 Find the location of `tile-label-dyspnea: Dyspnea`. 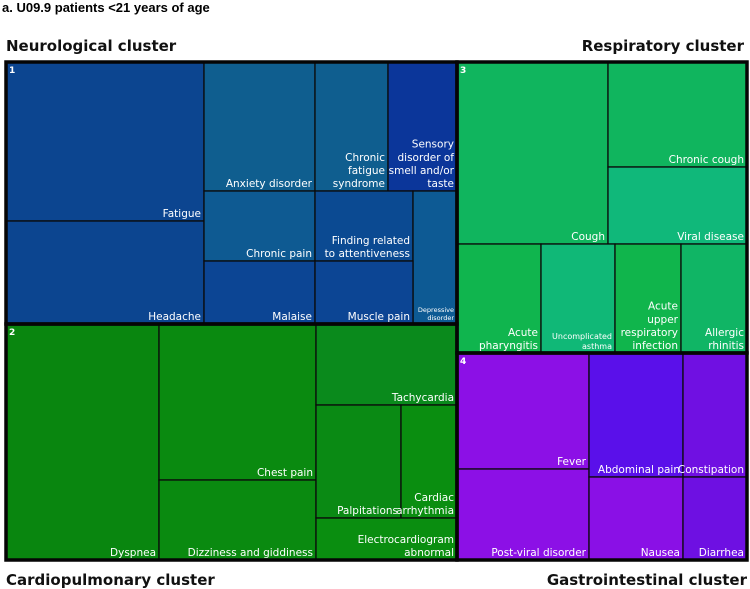

tile-label-dyspnea: Dyspnea is located at coordinates (133, 553).